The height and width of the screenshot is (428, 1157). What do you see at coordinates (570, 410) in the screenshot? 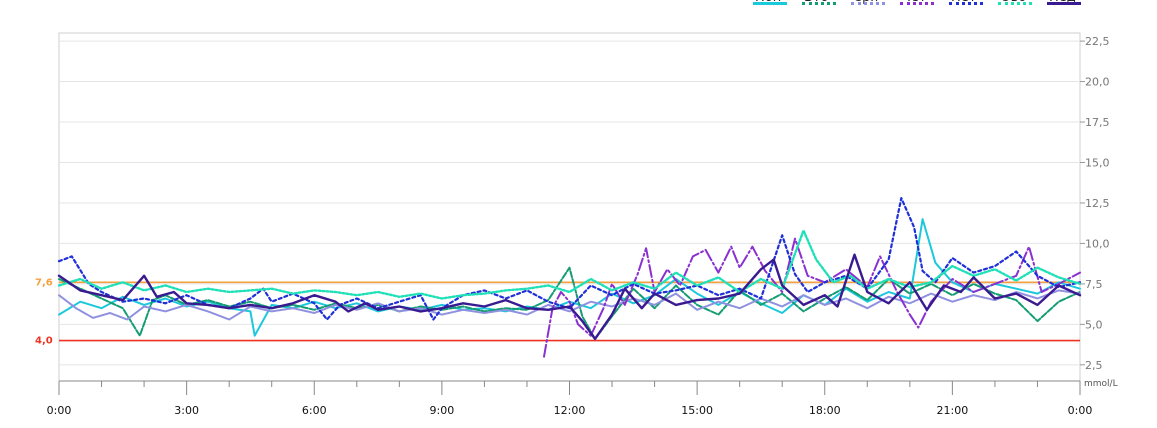
I see `x-tick-label: 12:00` at bounding box center [570, 410].